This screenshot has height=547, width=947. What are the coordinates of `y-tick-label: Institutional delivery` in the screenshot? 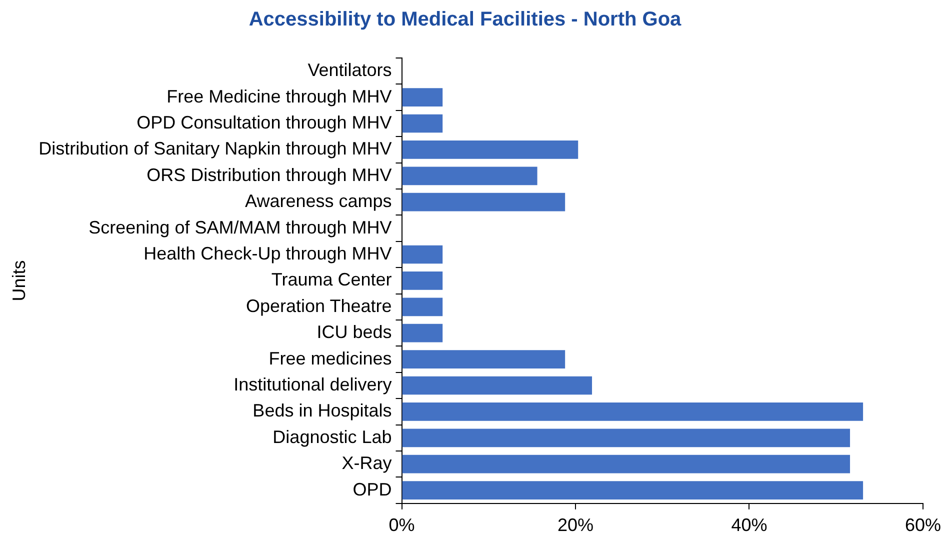 It's located at (313, 384).